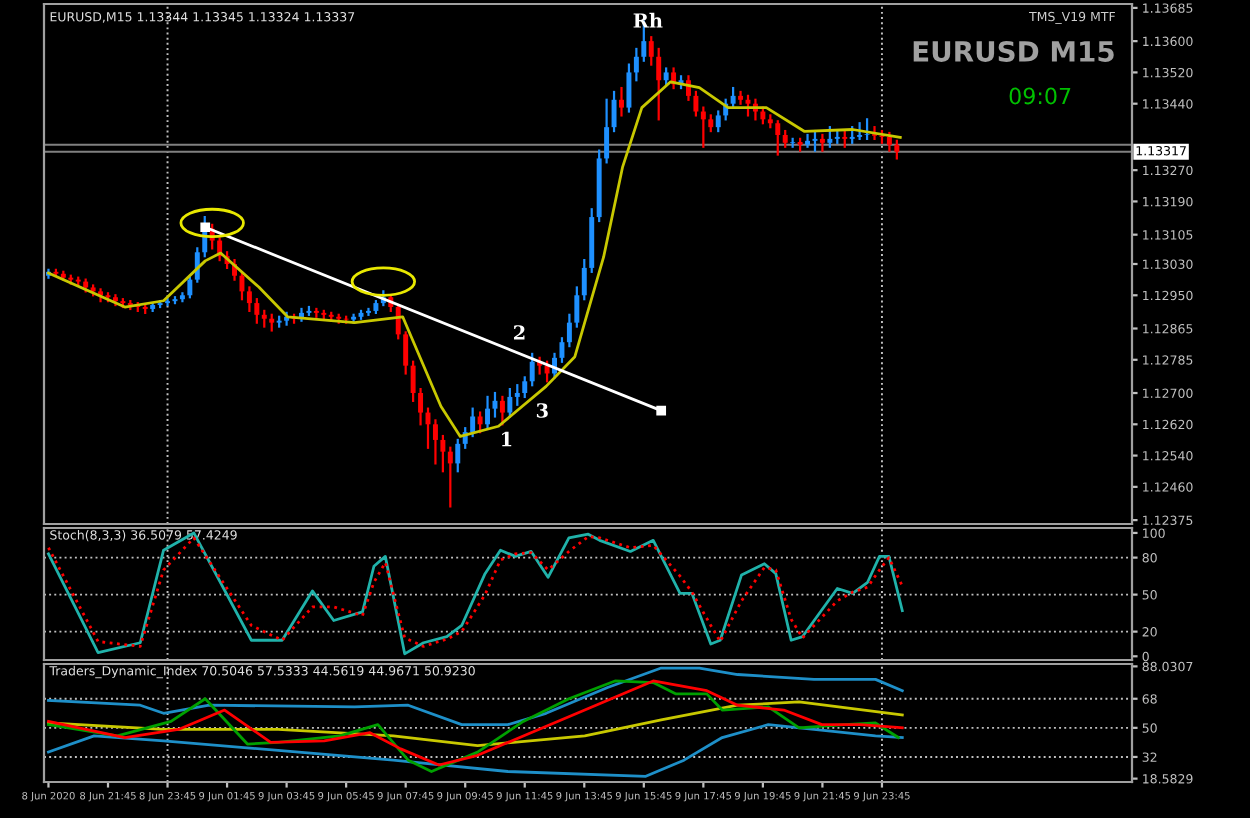 The image size is (1250, 818). I want to click on annotation: Rh, so click(648, 20).